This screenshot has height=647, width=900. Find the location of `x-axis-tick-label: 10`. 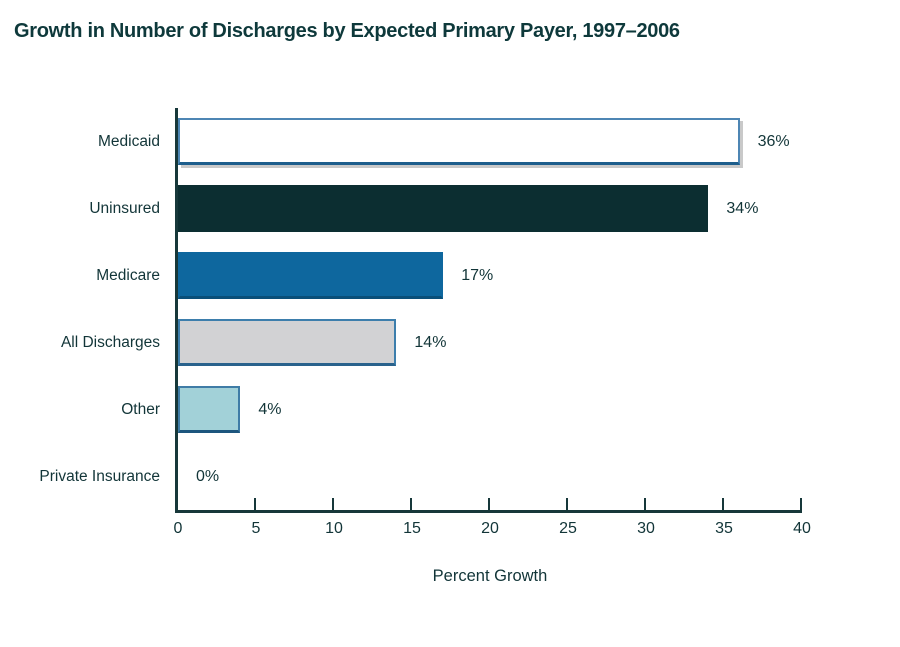

x-axis-tick-label: 10 is located at coordinates (334, 528).